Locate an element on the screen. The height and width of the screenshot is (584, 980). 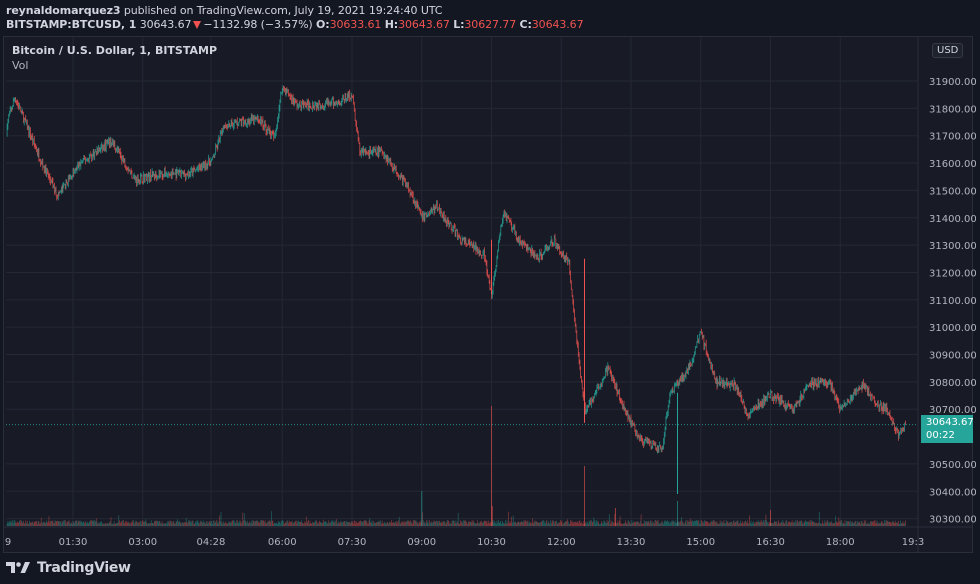
high-label: H: is located at coordinates (391, 24).